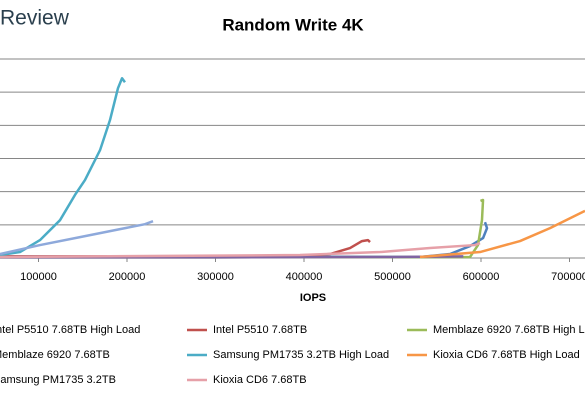  What do you see at coordinates (127, 277) in the screenshot?
I see `x-tick-label: 200000` at bounding box center [127, 277].